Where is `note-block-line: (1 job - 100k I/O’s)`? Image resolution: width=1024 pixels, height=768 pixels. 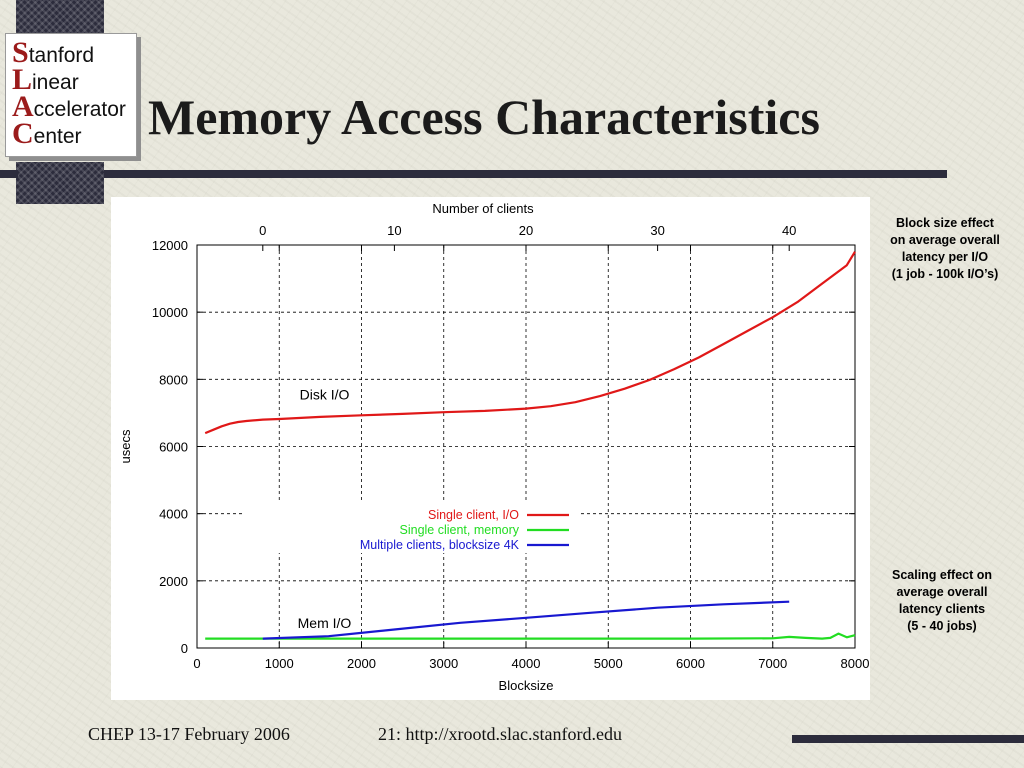
note-block-line: (1 job - 100k I/O’s) is located at coordinates (945, 274).